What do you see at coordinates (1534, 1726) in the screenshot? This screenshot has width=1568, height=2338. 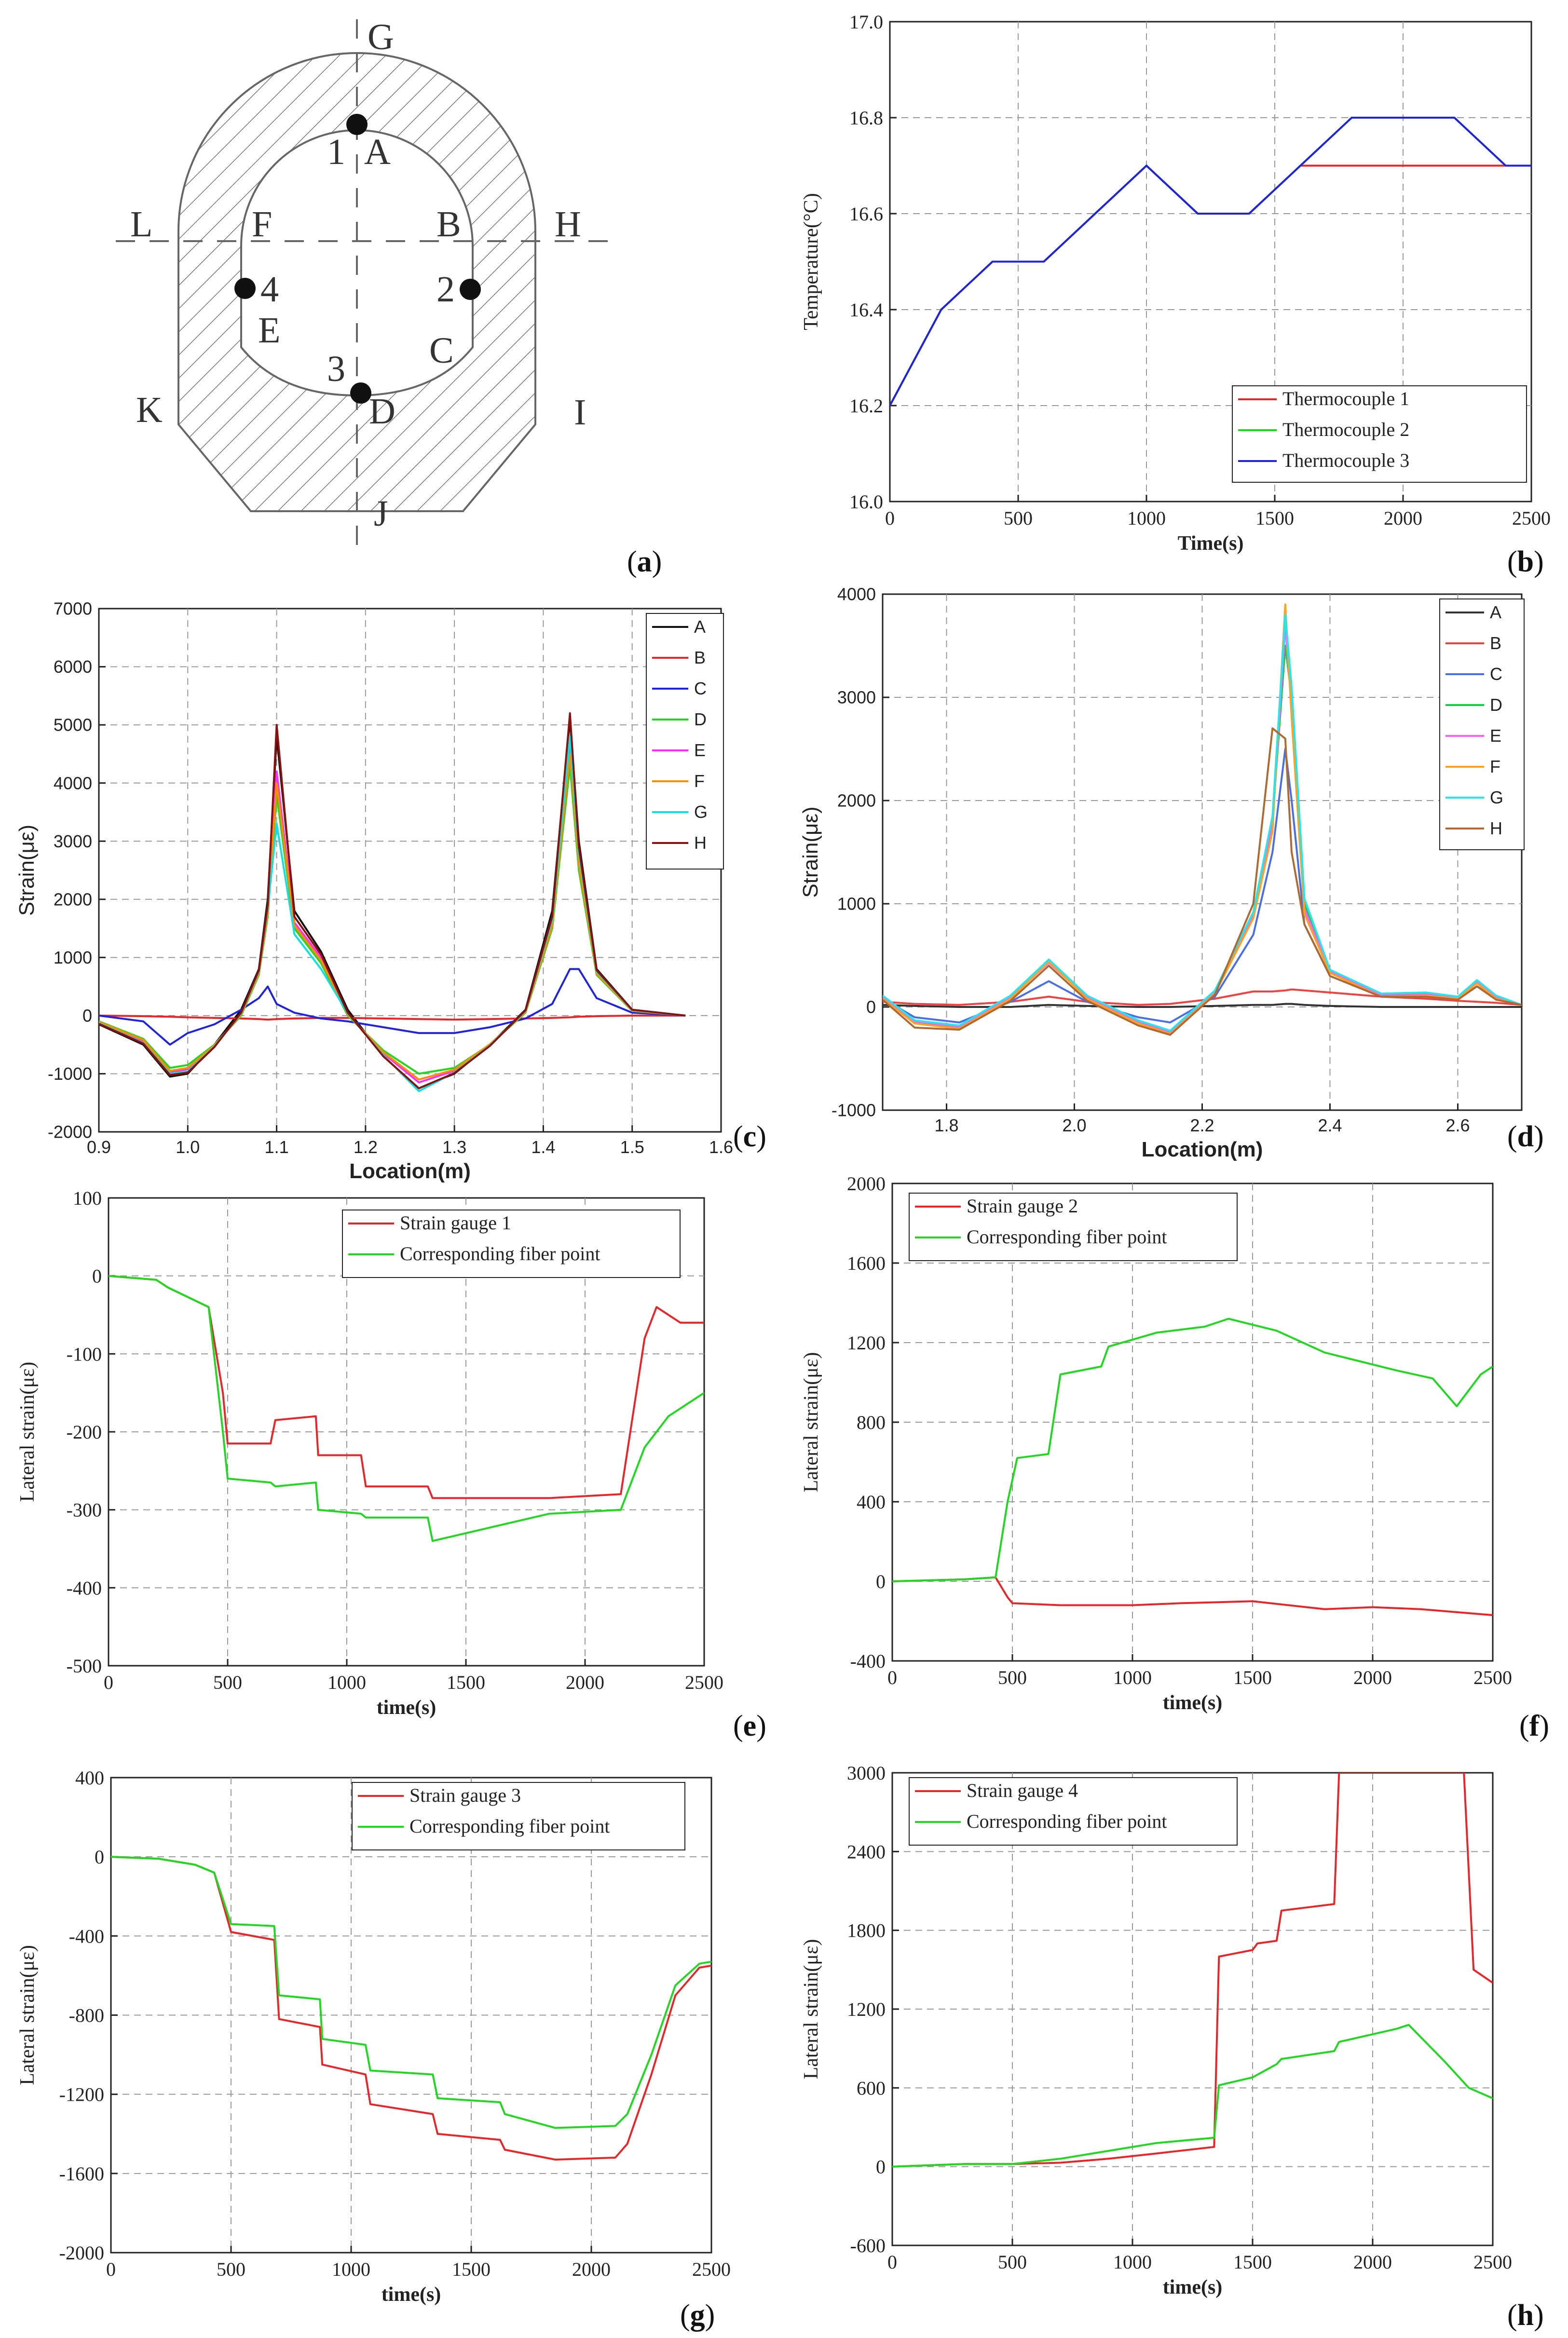 I see `panel-label-f: (f)` at bounding box center [1534, 1726].